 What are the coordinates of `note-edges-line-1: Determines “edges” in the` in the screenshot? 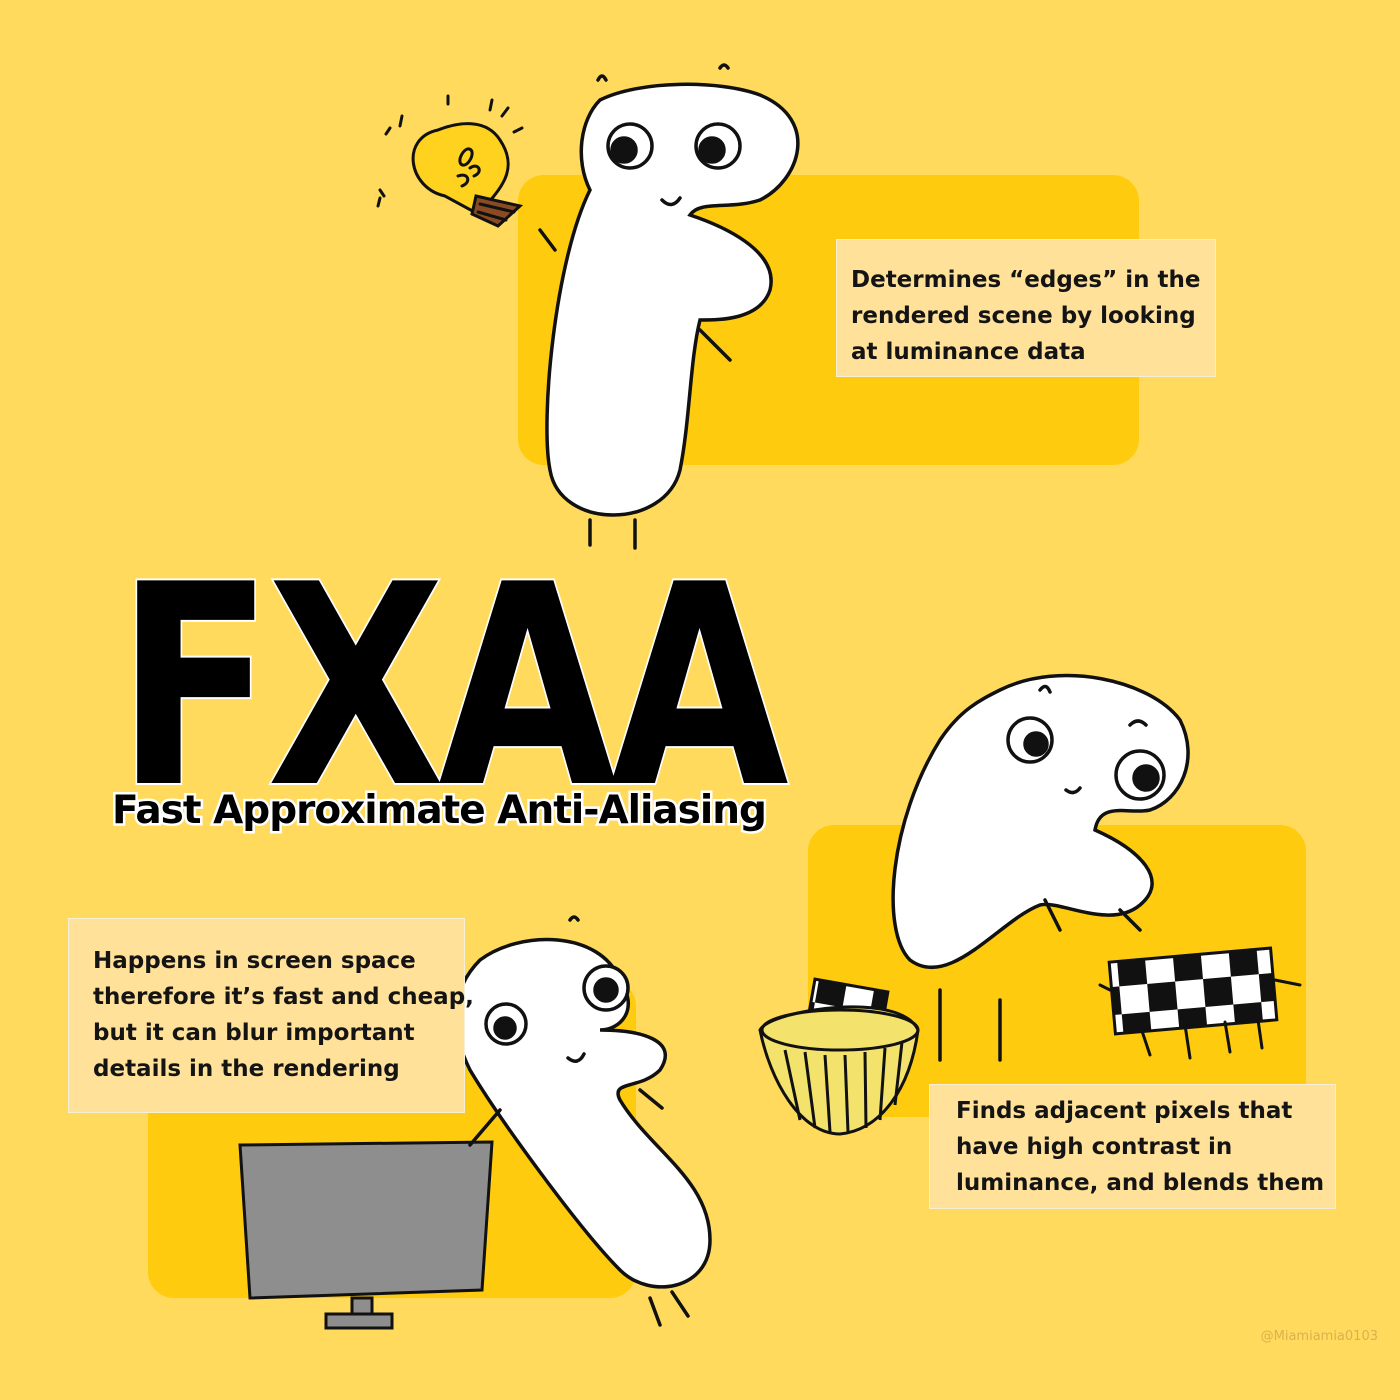 It's located at (1026, 280).